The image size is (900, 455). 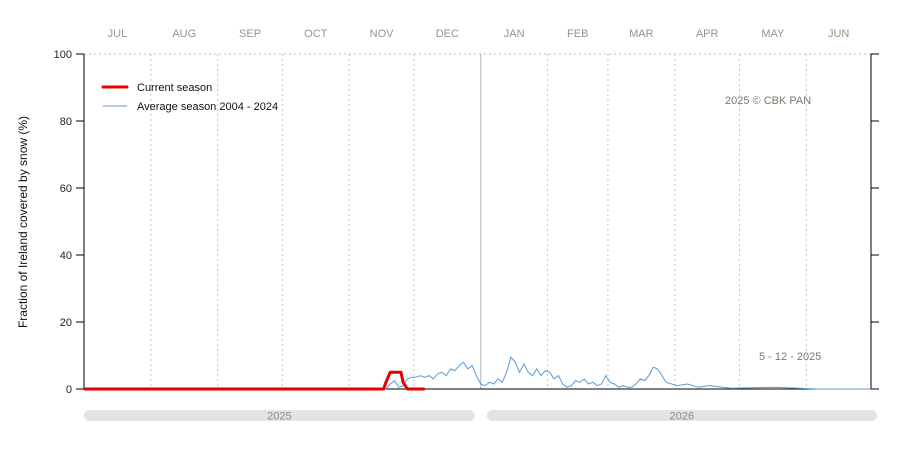 What do you see at coordinates (480, 416) in the screenshot?
I see `year-bands: 2025 2026` at bounding box center [480, 416].